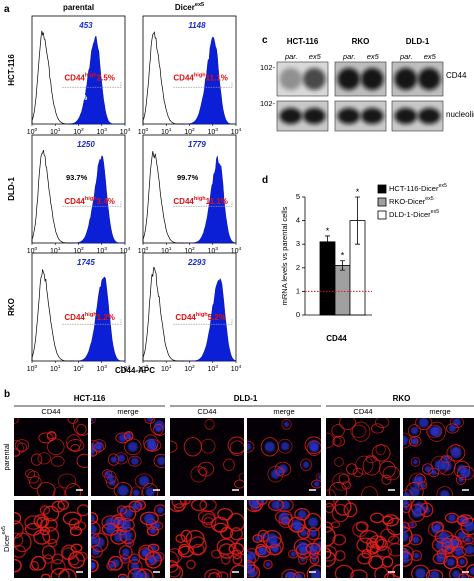 This screenshot has width=474, height=581. I want to click on superscript: ex5, so click(435, 212).